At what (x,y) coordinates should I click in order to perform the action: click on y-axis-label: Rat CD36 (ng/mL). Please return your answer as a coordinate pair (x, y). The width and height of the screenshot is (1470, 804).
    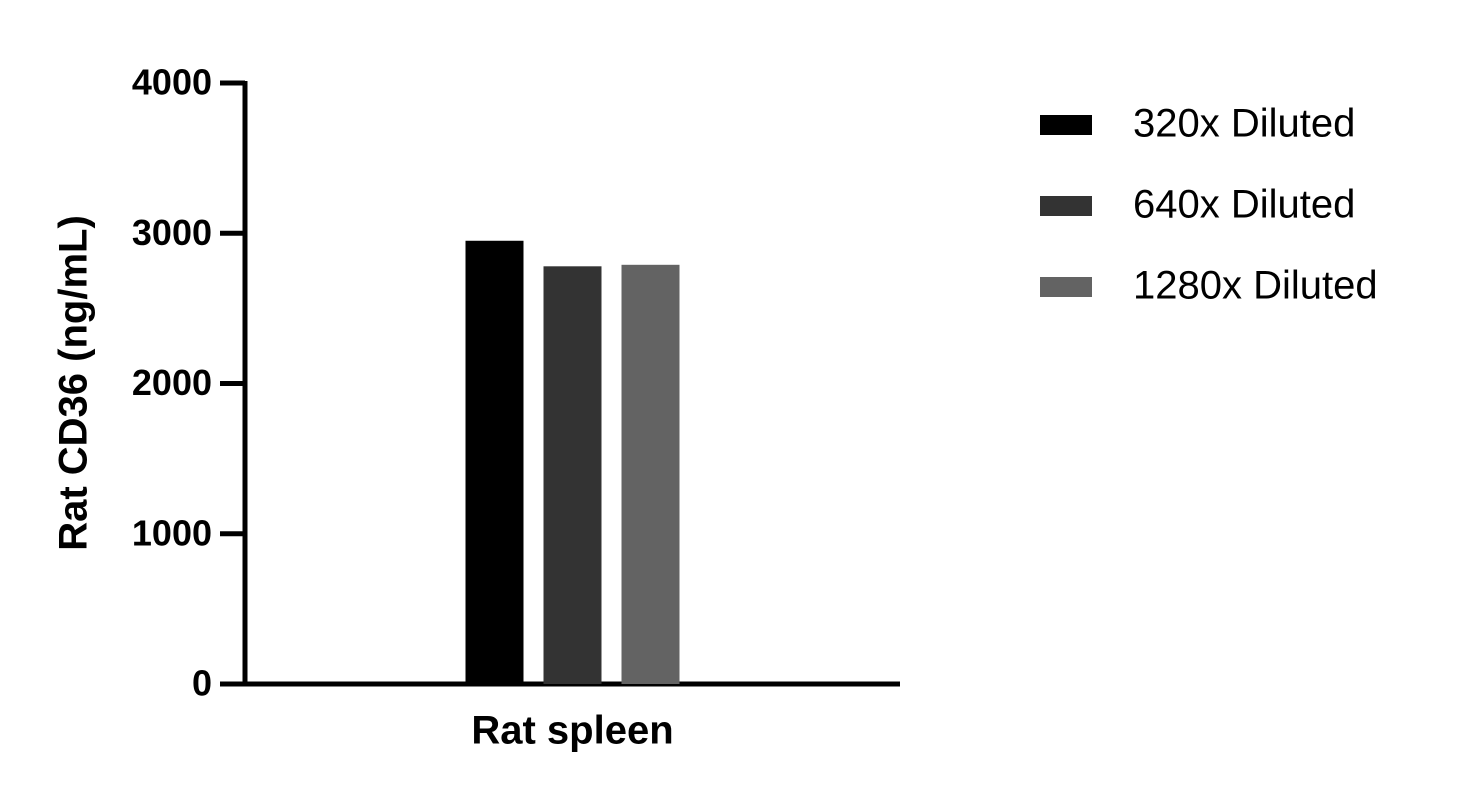
    Looking at the image, I should click on (74, 383).